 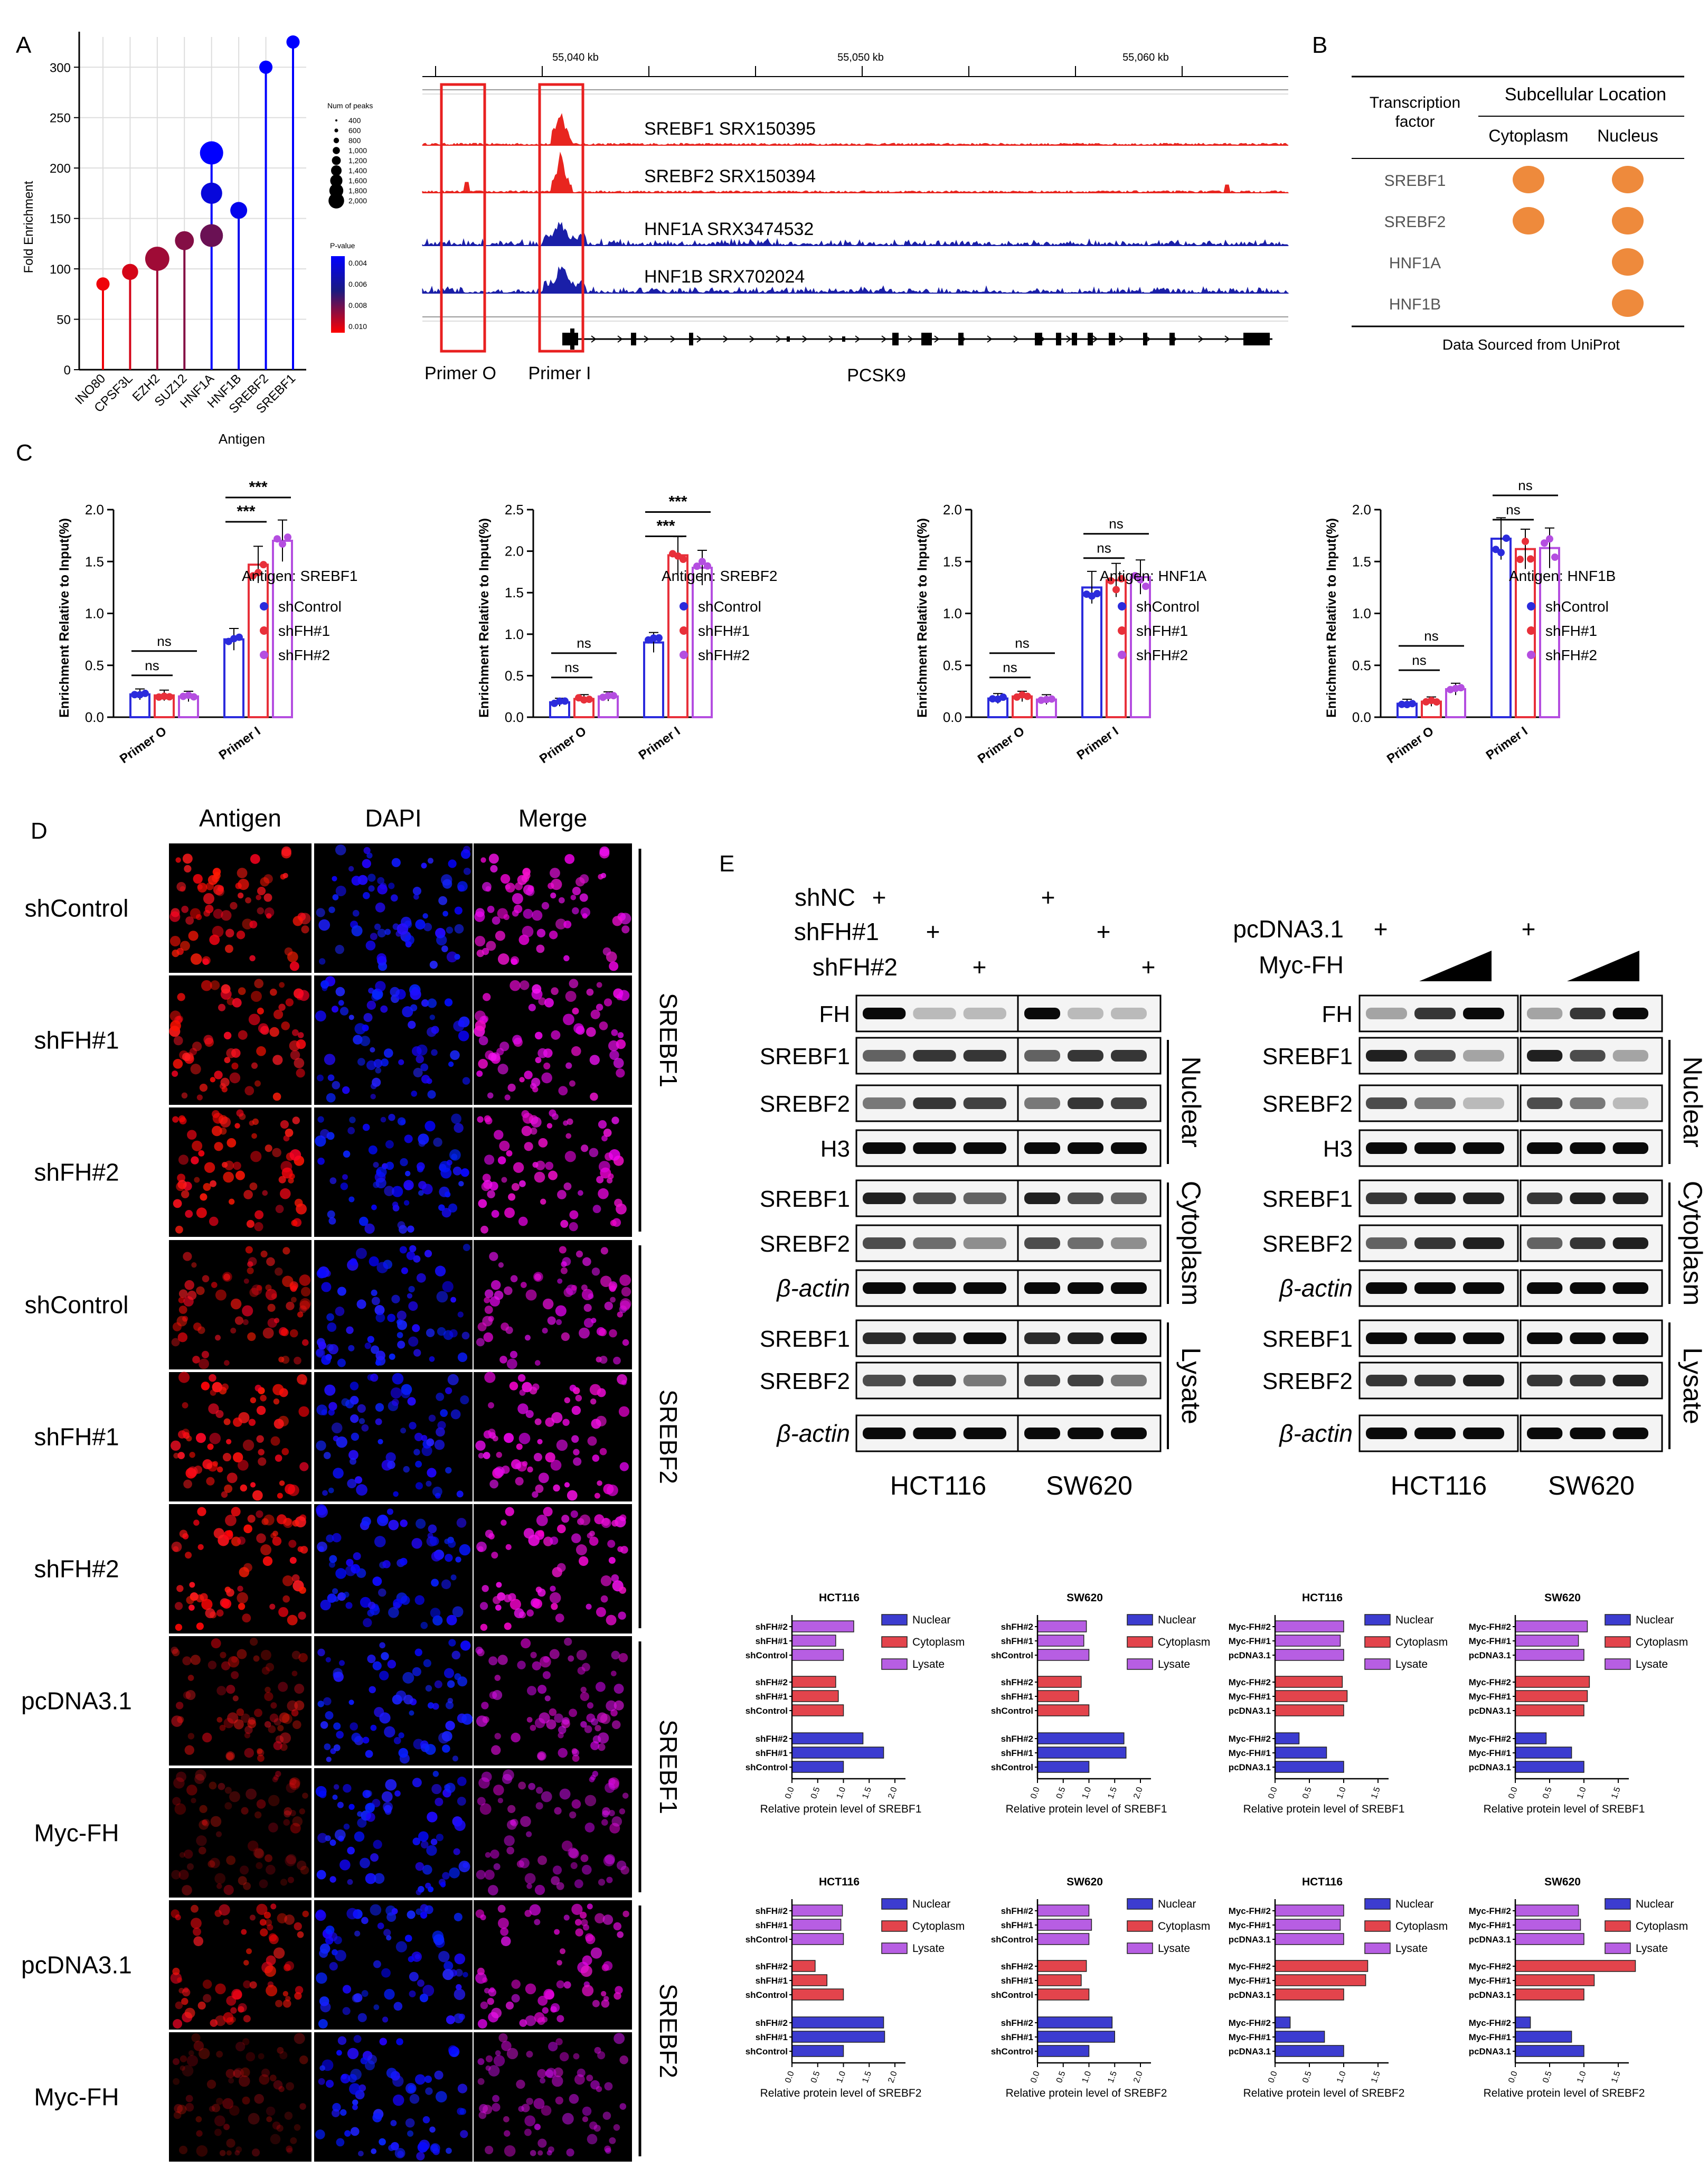 I want to click on color-legend-tick: 0.006, so click(x=357, y=284).